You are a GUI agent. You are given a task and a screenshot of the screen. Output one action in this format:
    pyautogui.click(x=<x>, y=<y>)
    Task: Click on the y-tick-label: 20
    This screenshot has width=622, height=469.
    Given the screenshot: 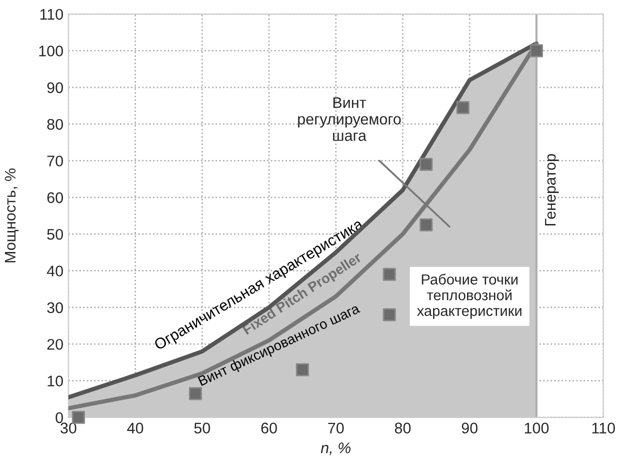 What is the action you would take?
    pyautogui.click(x=55, y=344)
    